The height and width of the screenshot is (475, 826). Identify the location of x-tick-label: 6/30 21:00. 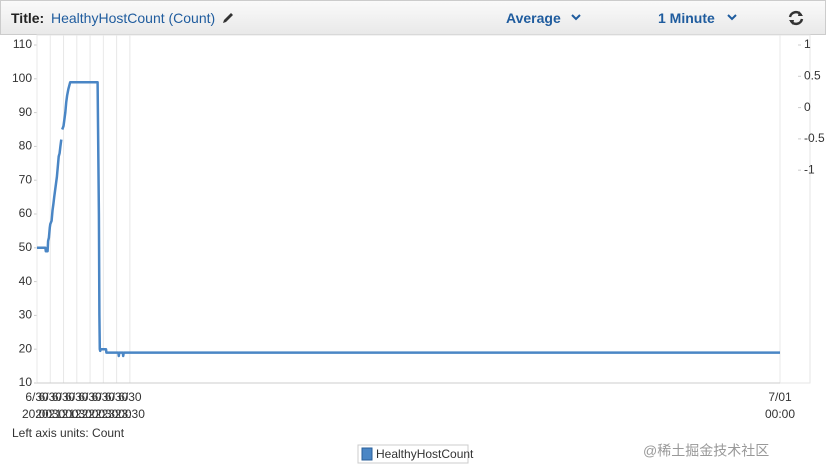
(63, 405).